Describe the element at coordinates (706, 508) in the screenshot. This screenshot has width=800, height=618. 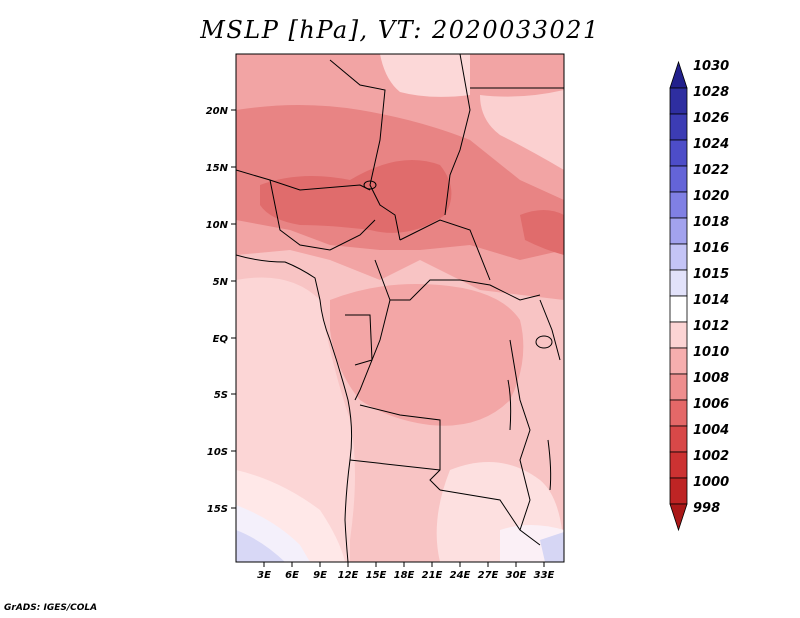
I see `colorbar-label: 998` at that location.